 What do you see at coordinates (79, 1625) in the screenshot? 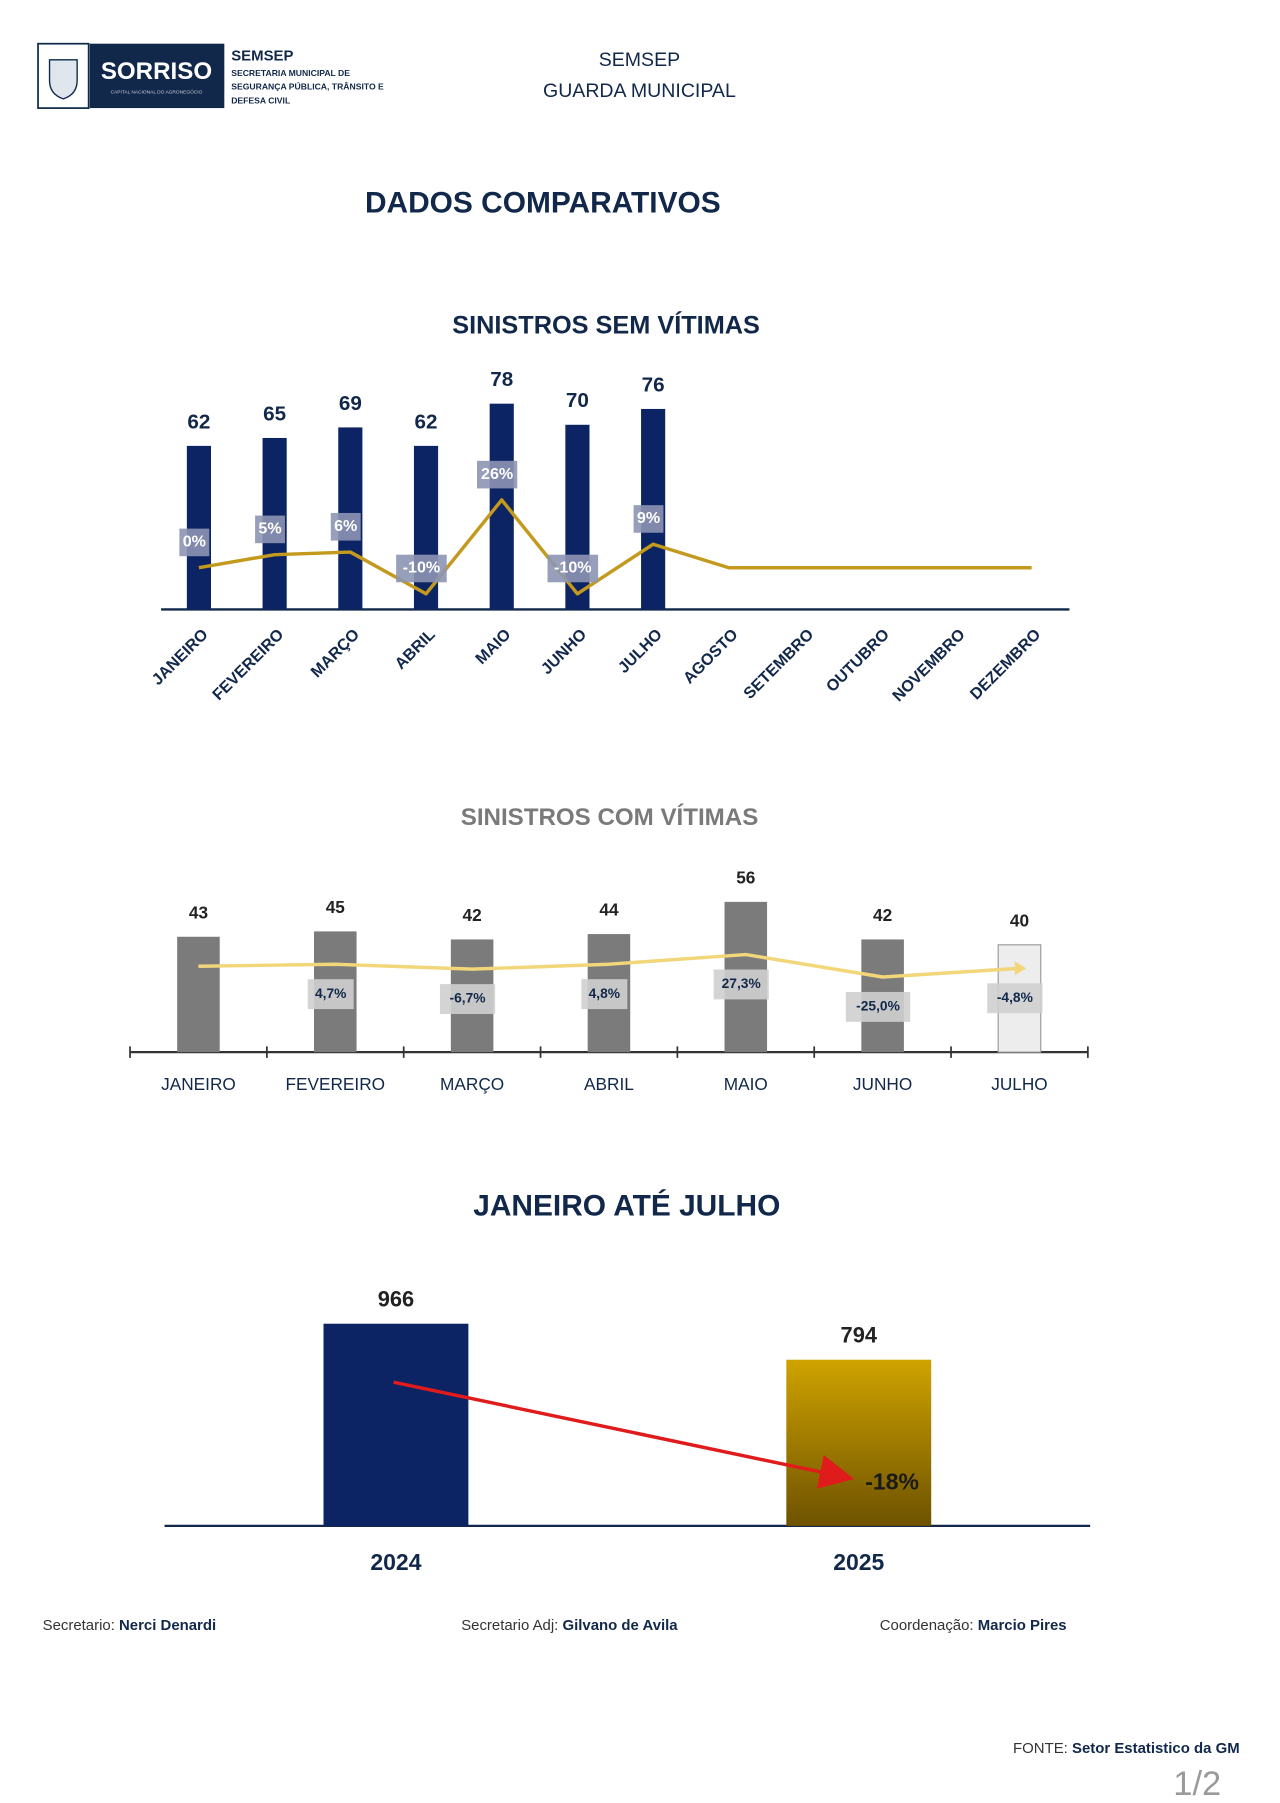
I see `role: Secretario:` at bounding box center [79, 1625].